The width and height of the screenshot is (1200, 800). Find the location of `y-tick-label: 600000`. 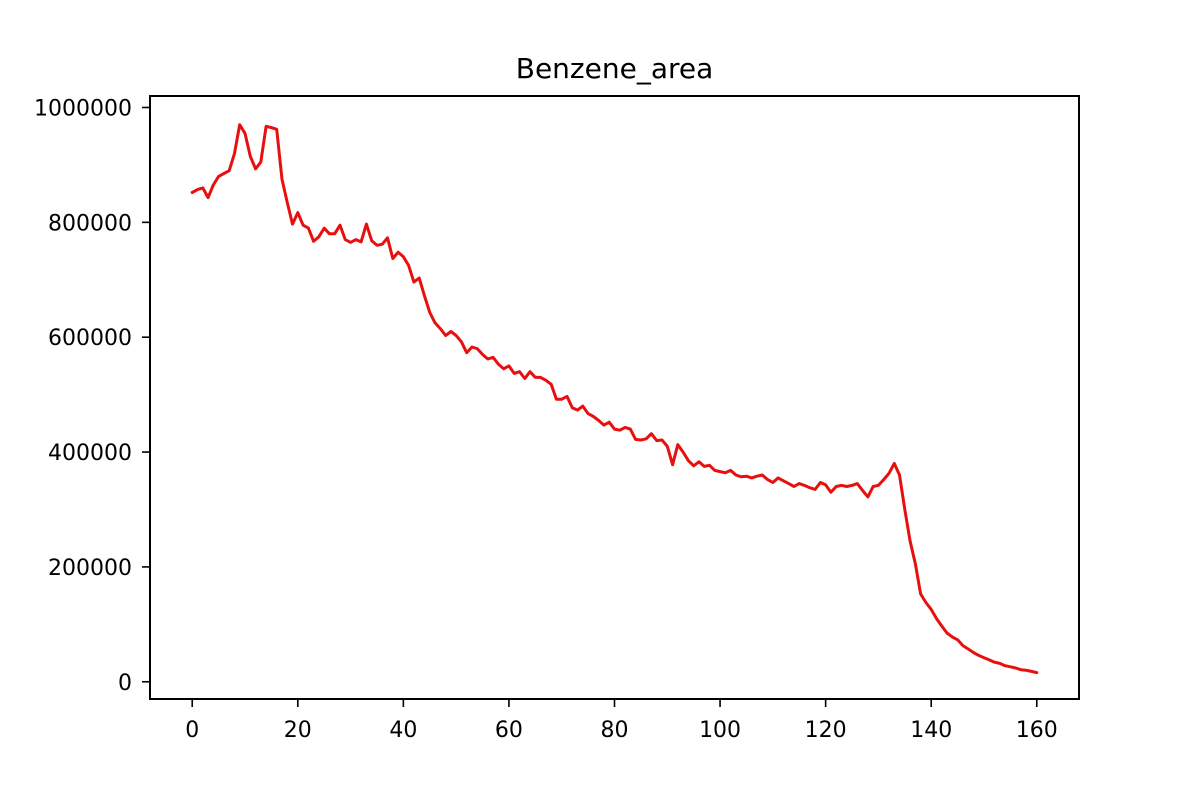

y-tick-label: 600000 is located at coordinates (90, 338).